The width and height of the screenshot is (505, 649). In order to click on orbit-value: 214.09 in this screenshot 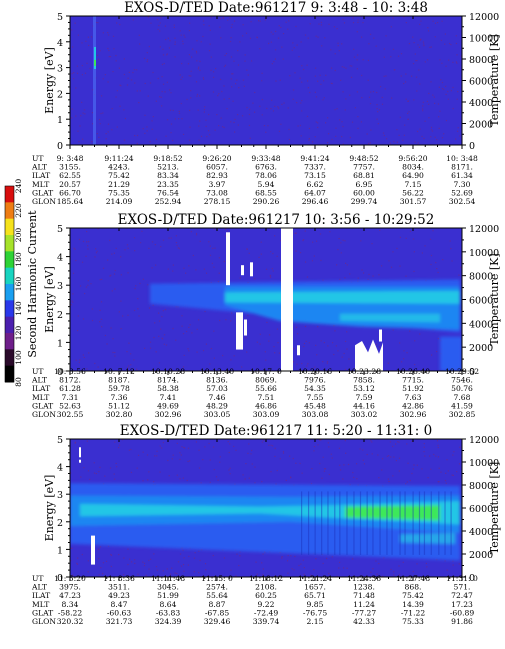, I will do `click(119, 201)`.